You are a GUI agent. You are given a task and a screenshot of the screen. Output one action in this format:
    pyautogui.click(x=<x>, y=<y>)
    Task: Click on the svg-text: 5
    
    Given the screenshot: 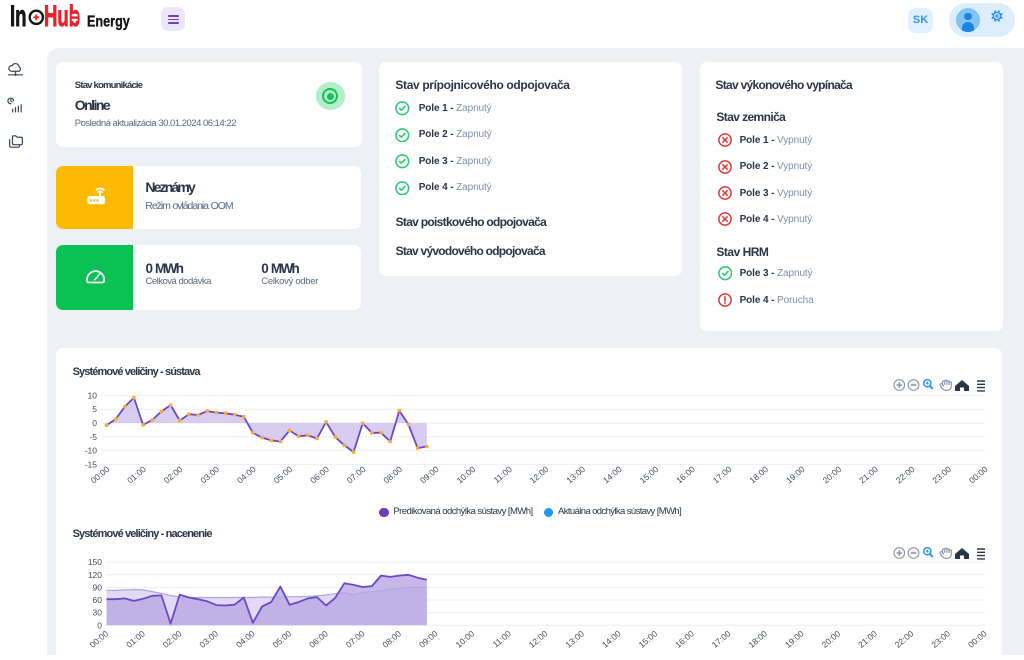 What is the action you would take?
    pyautogui.click(x=94, y=409)
    